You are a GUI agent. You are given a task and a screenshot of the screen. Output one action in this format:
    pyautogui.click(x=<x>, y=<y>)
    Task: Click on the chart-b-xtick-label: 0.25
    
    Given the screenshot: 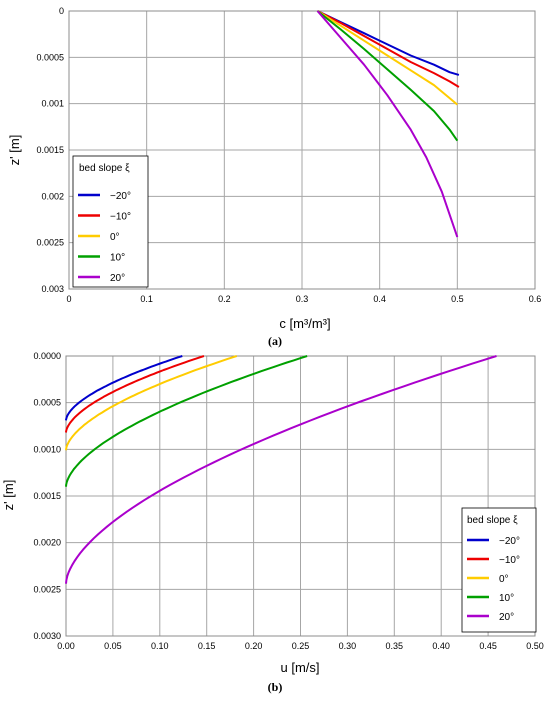 What is the action you would take?
    pyautogui.click(x=301, y=646)
    